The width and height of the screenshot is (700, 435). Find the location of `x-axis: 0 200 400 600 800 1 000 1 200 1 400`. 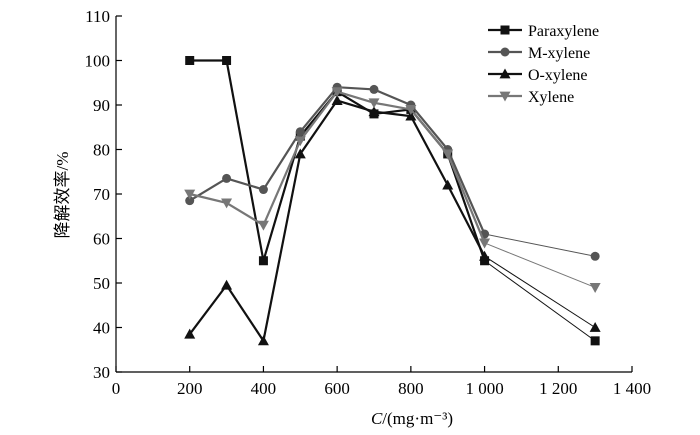

x-axis: 0 200 400 600 800 1 000 1 200 1 400 is located at coordinates (381, 382).